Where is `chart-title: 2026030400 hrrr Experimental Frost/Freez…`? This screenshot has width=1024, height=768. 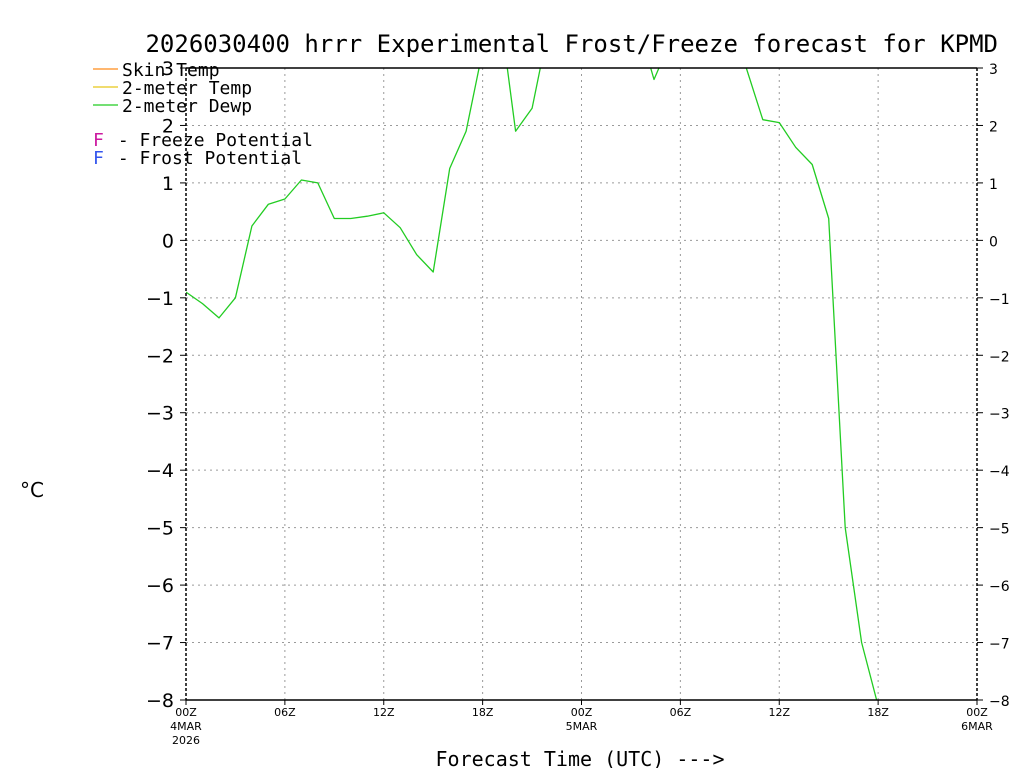 chart-title: 2026030400 hrrr Experimental Frost/Freez… is located at coordinates (571, 44).